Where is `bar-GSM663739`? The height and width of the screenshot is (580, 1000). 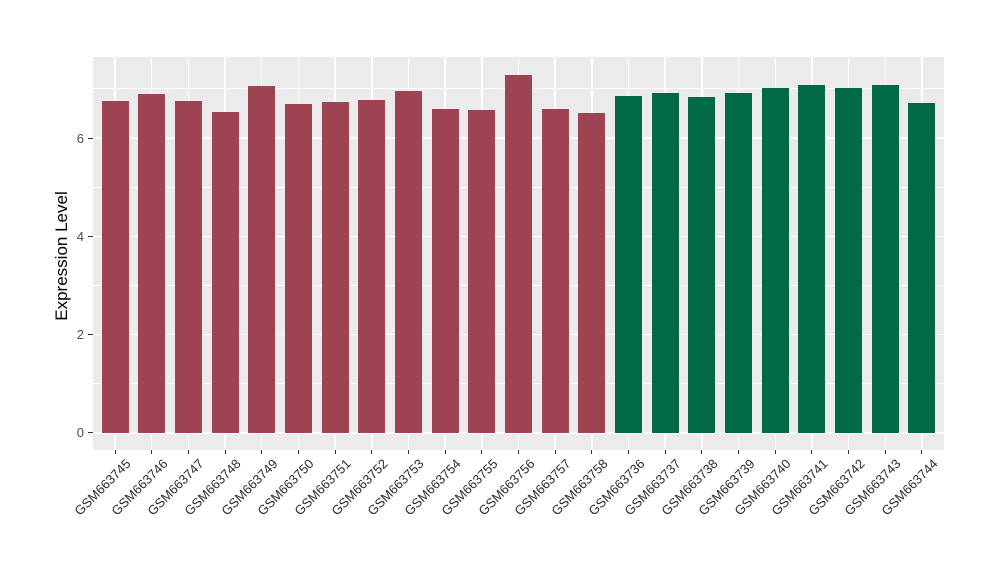 bar-GSM663739 is located at coordinates (738, 262).